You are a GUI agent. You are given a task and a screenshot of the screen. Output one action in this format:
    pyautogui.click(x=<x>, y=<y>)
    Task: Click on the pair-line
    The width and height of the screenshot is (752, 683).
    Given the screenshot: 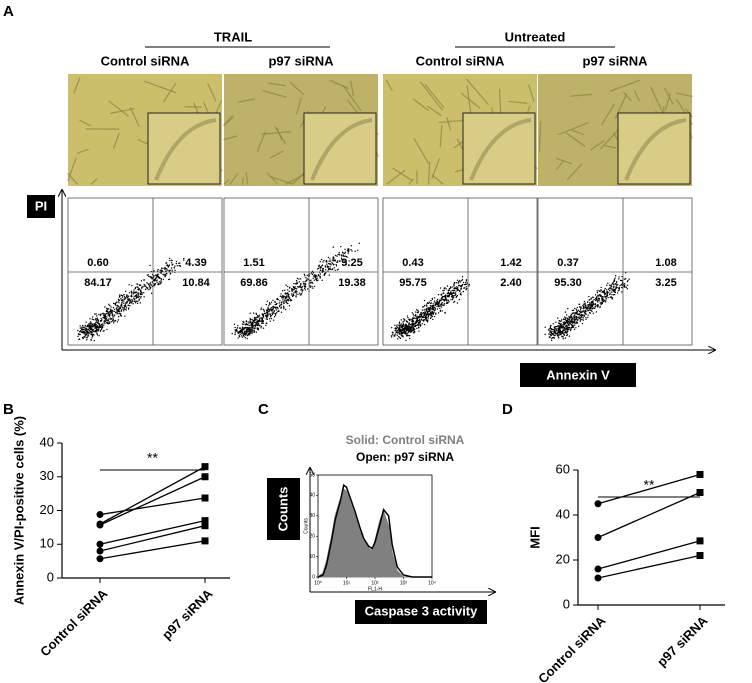 What is the action you would take?
    pyautogui.click(x=152, y=533)
    